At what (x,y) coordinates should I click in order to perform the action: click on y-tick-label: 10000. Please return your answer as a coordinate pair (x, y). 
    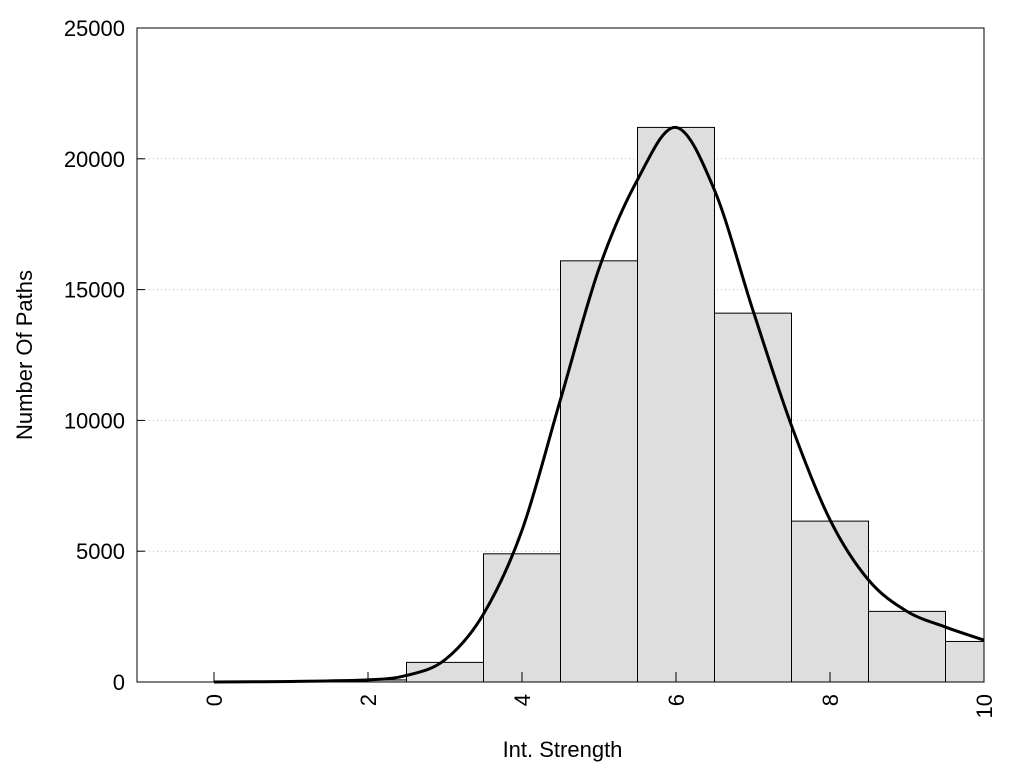
    Looking at the image, I should click on (94, 420).